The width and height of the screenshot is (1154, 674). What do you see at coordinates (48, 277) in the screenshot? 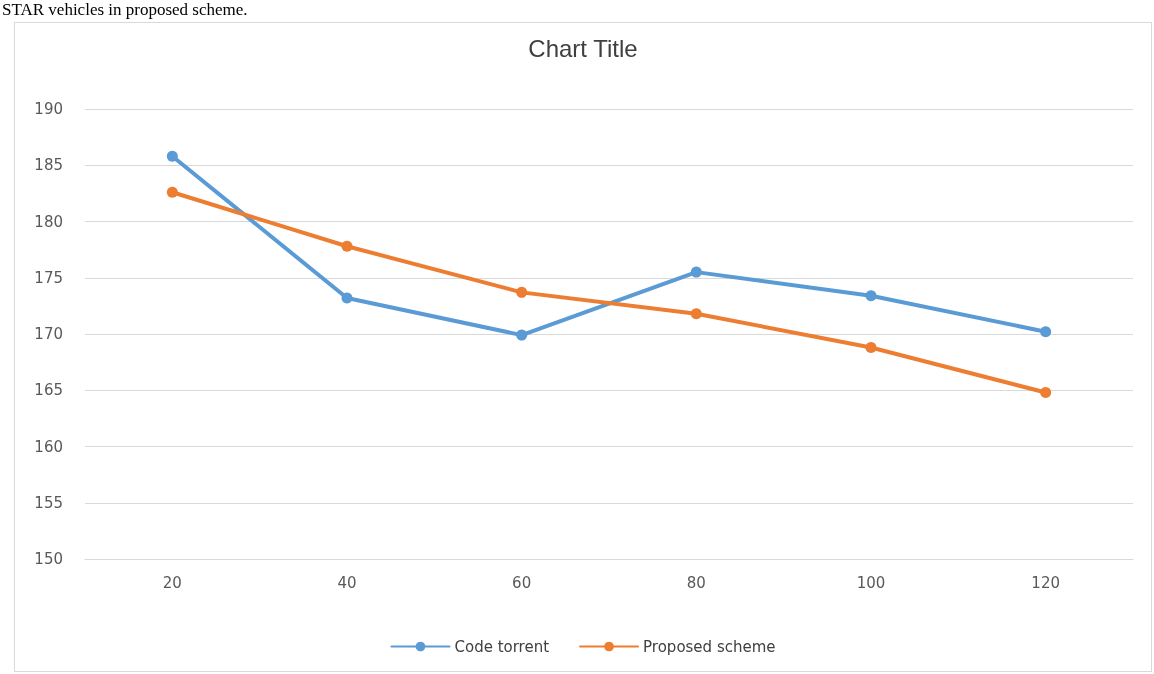
I see `y-tick-label: 175` at bounding box center [48, 277].